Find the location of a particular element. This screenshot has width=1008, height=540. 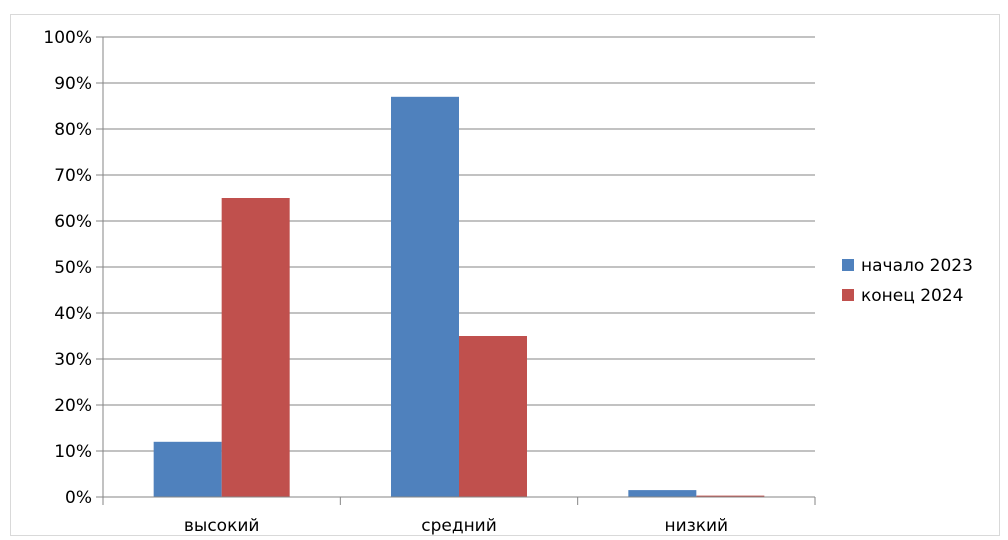

legend-label: конец 2024 is located at coordinates (912, 296).